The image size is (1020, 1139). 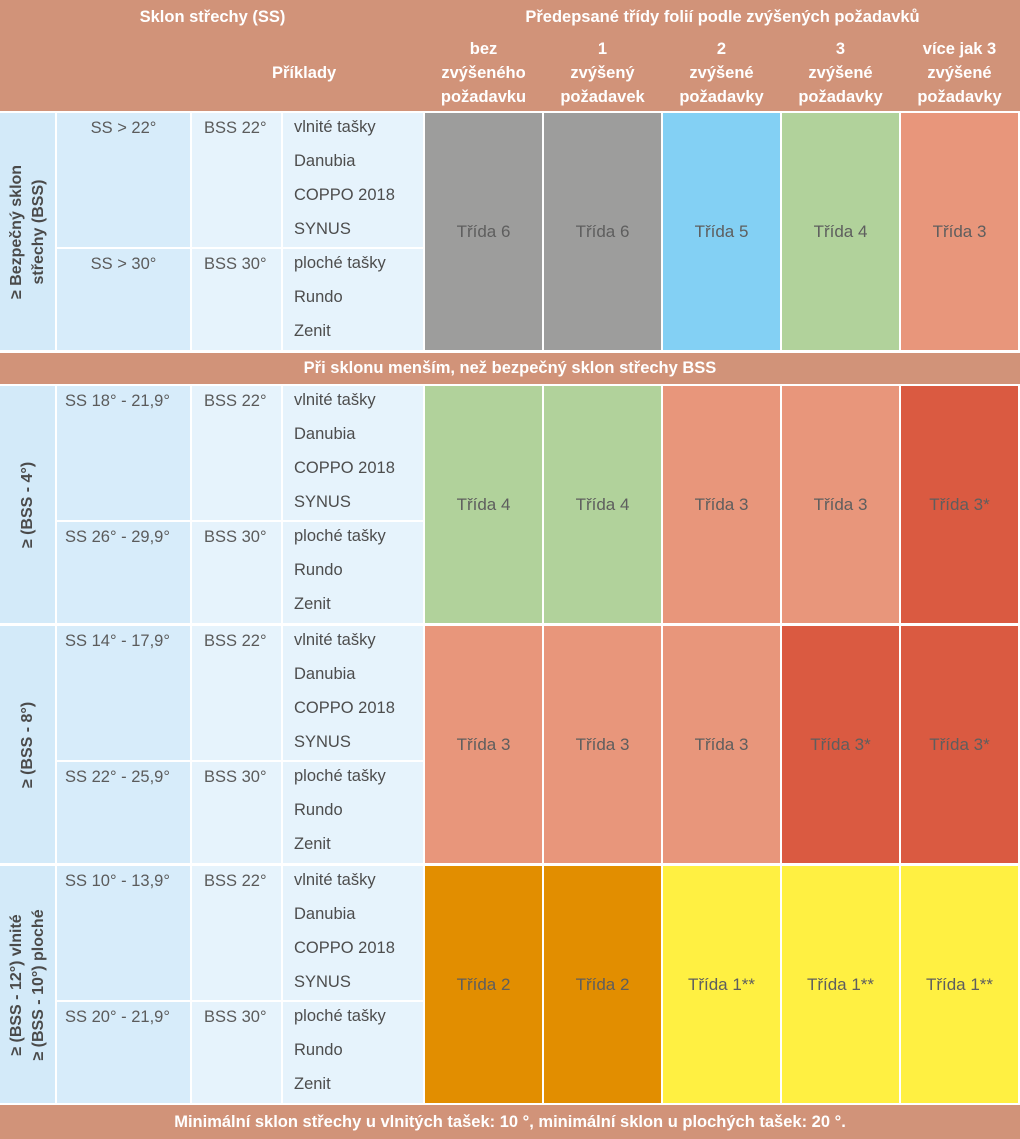 I want to click on column-header-text: více jak 3 zvýšené požadavky, so click(x=959, y=73).